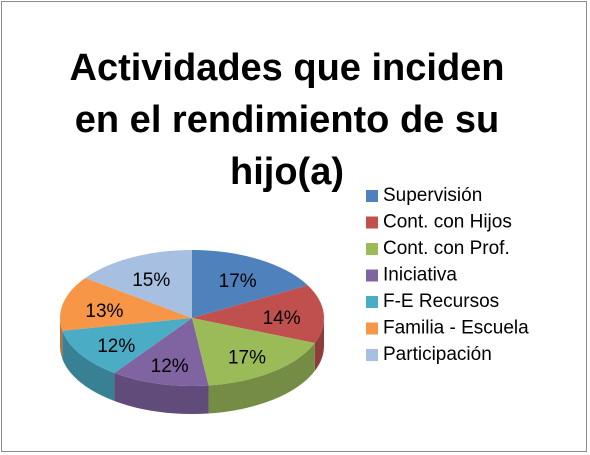 The width and height of the screenshot is (590, 455). I want to click on legend-label: Cont. con Hijos, so click(447, 222).